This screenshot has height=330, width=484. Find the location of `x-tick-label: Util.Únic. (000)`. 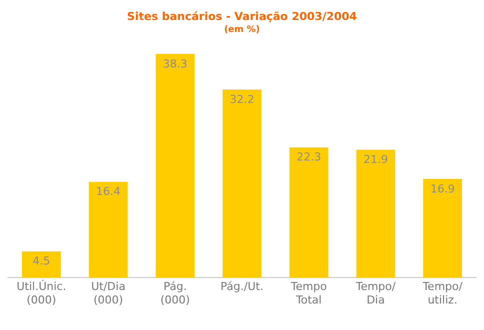

x-tick-label: Util.Únic. (000) is located at coordinates (41, 292).